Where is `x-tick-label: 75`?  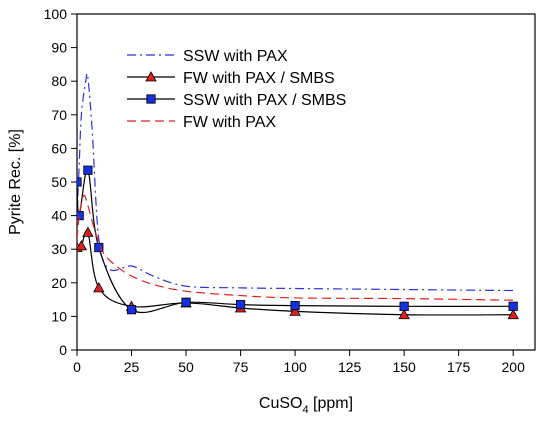
x-tick-label: 75 is located at coordinates (241, 367).